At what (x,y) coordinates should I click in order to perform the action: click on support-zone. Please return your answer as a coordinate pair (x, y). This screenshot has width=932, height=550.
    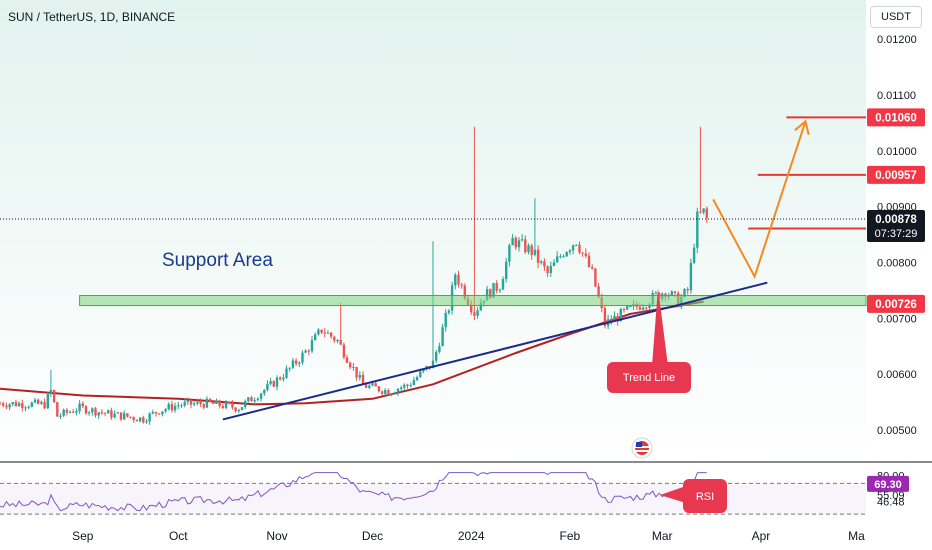
    Looking at the image, I should click on (473, 300).